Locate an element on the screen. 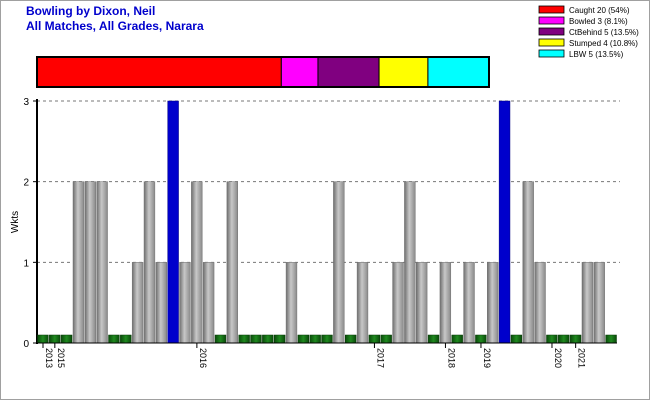 The height and width of the screenshot is (400, 650). legend-label-caught: Caught 20 (54%) is located at coordinates (599, 10).